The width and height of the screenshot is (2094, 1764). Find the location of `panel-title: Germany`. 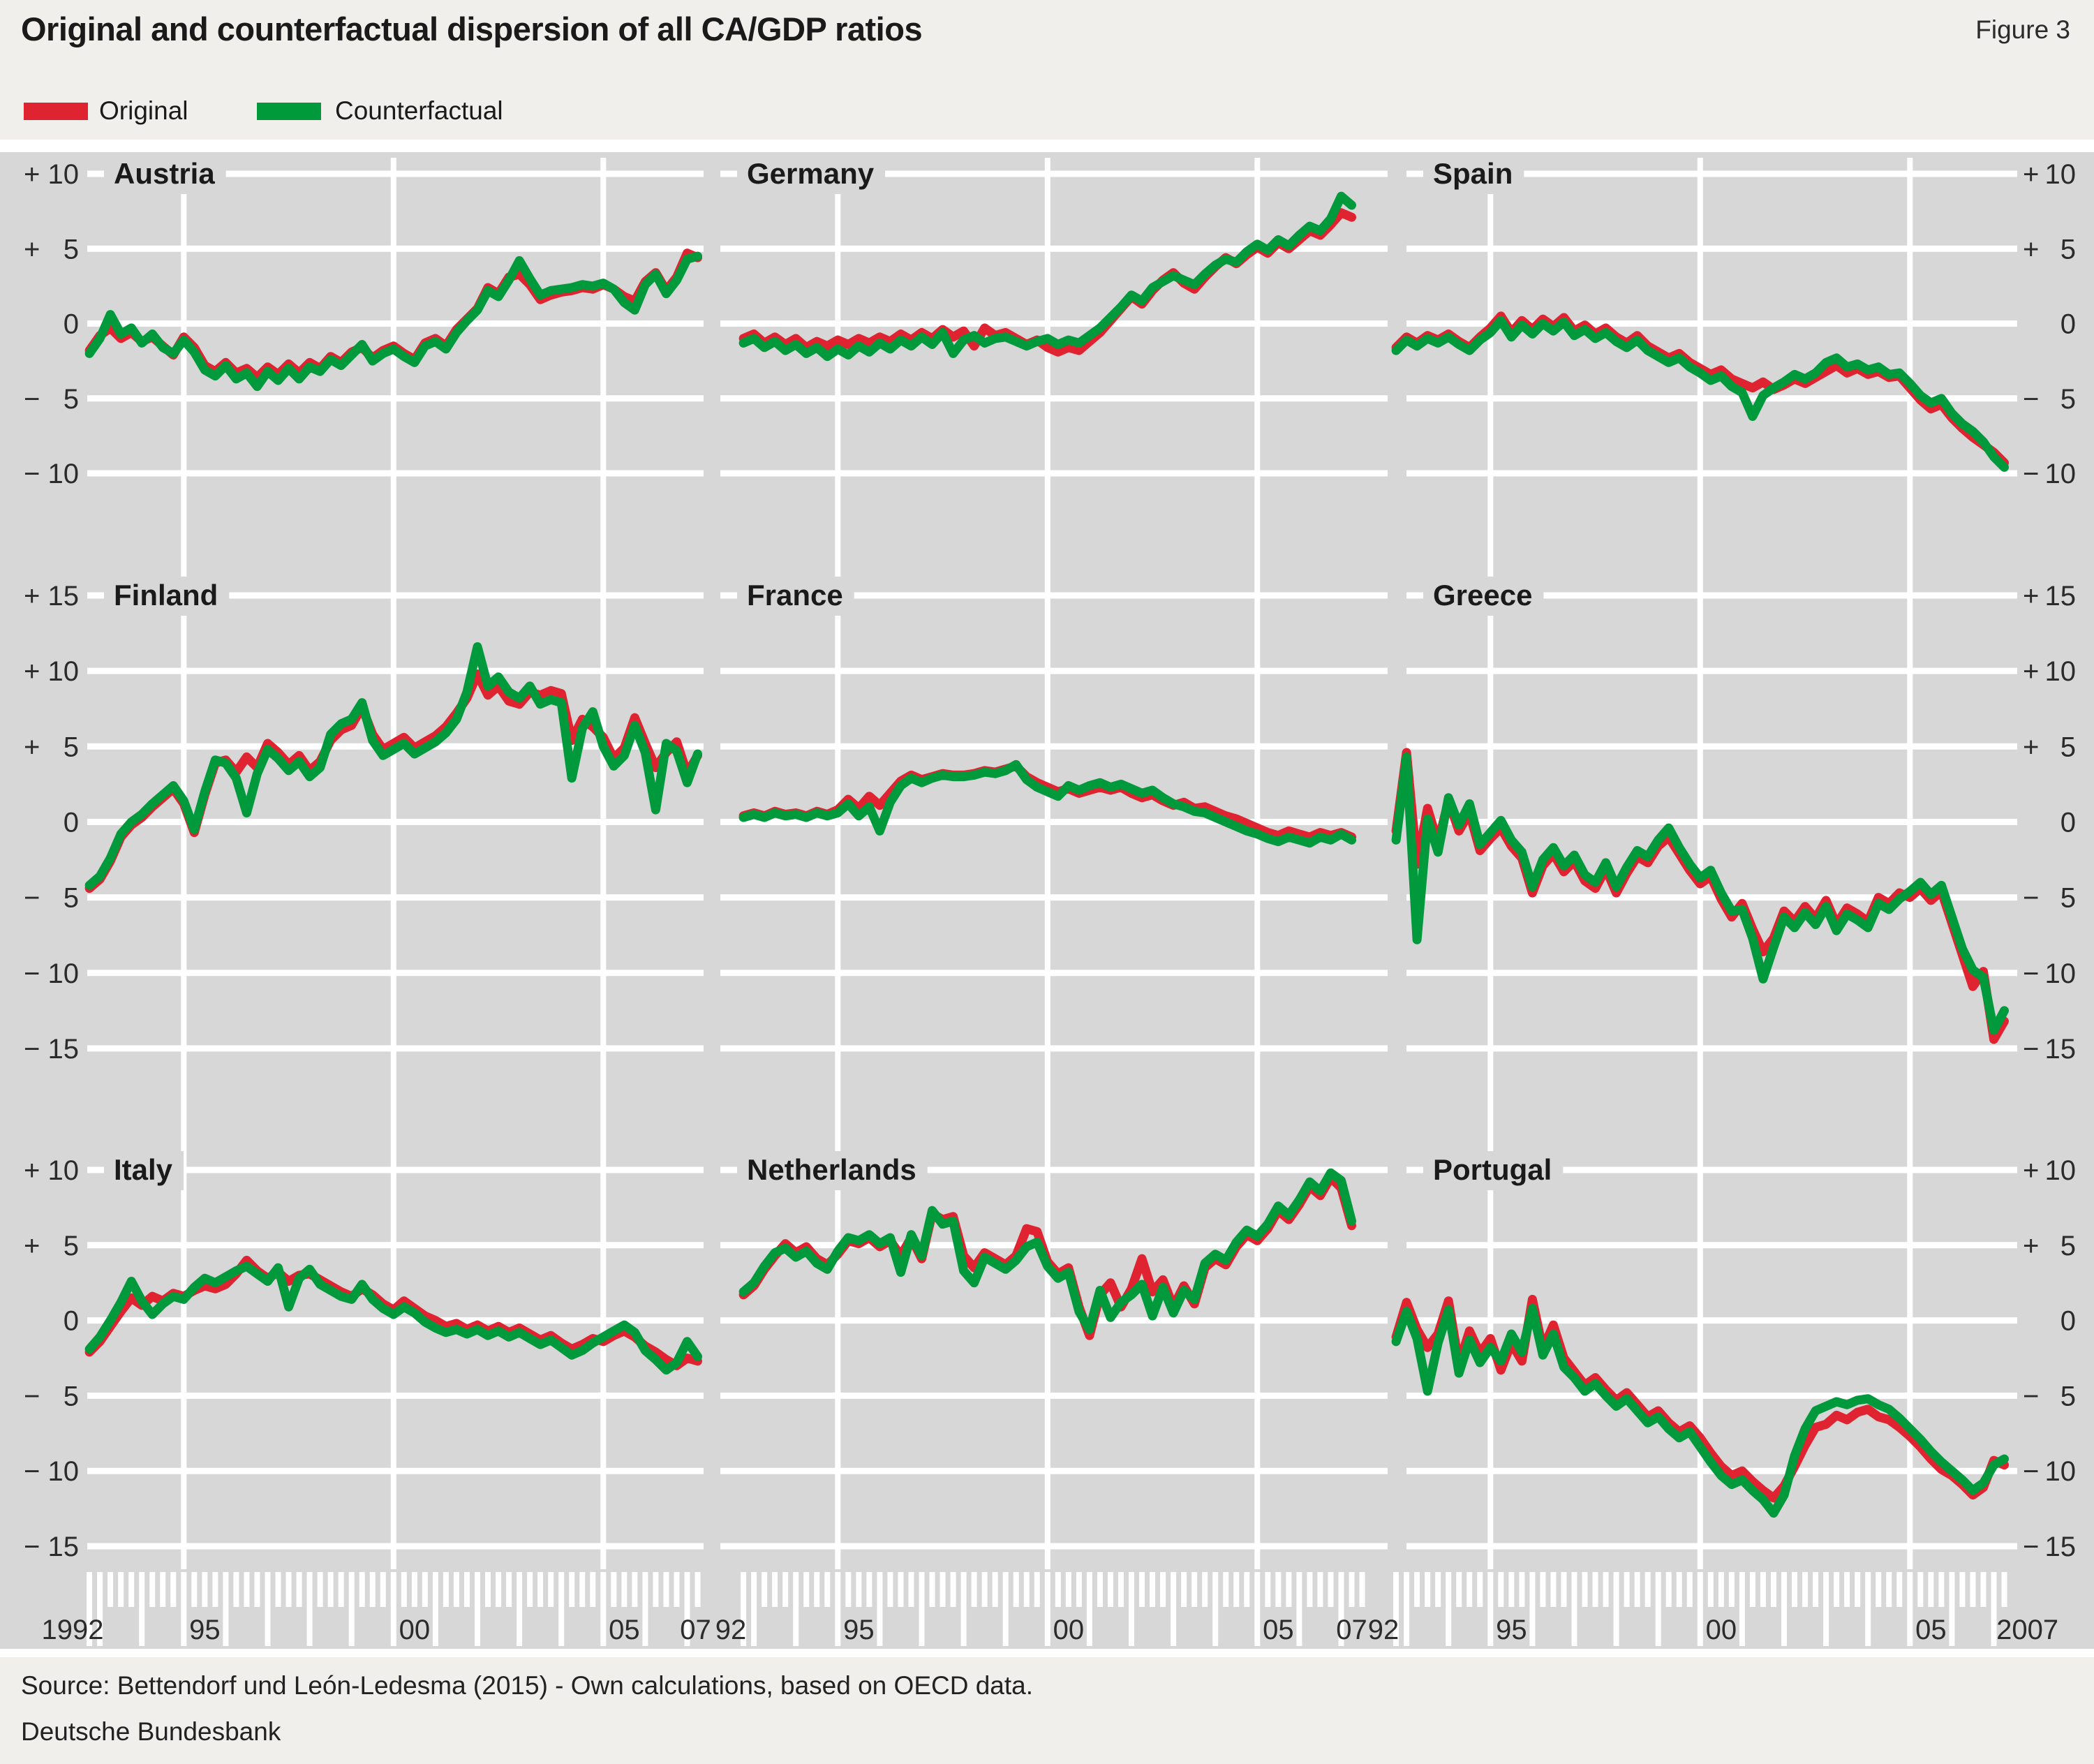

panel-title: Germany is located at coordinates (811, 173).